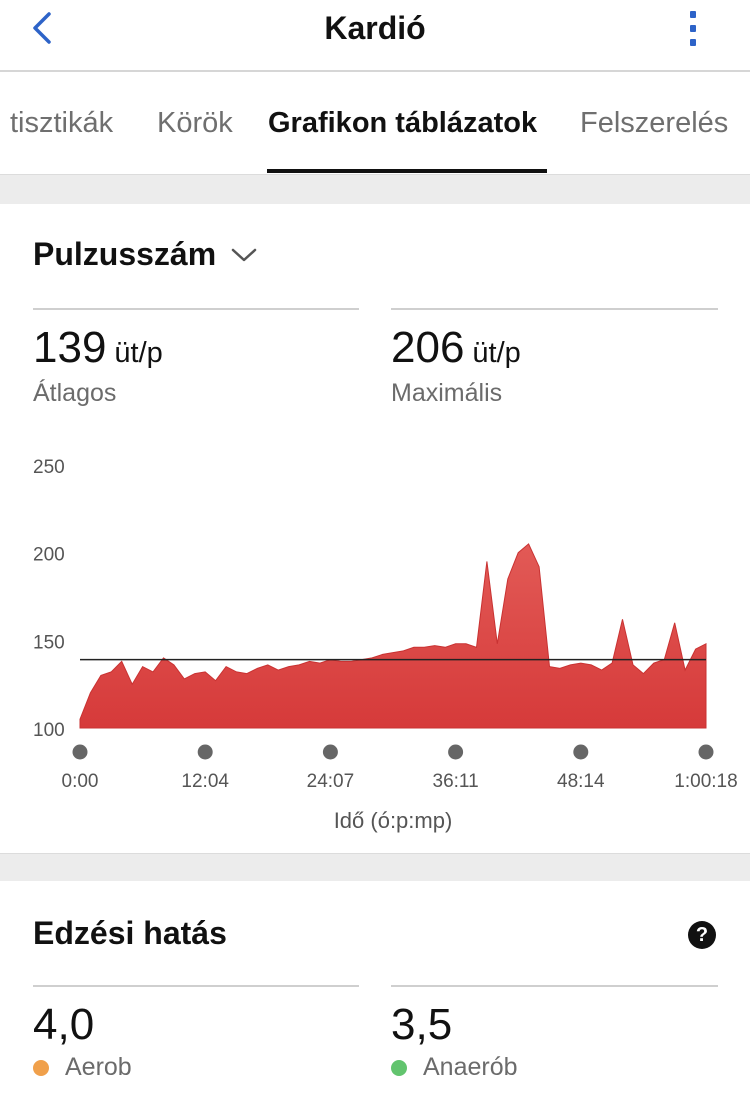 The width and height of the screenshot is (750, 1099). Describe the element at coordinates (407, 171) in the screenshot. I see `active-tab-indicator` at that location.